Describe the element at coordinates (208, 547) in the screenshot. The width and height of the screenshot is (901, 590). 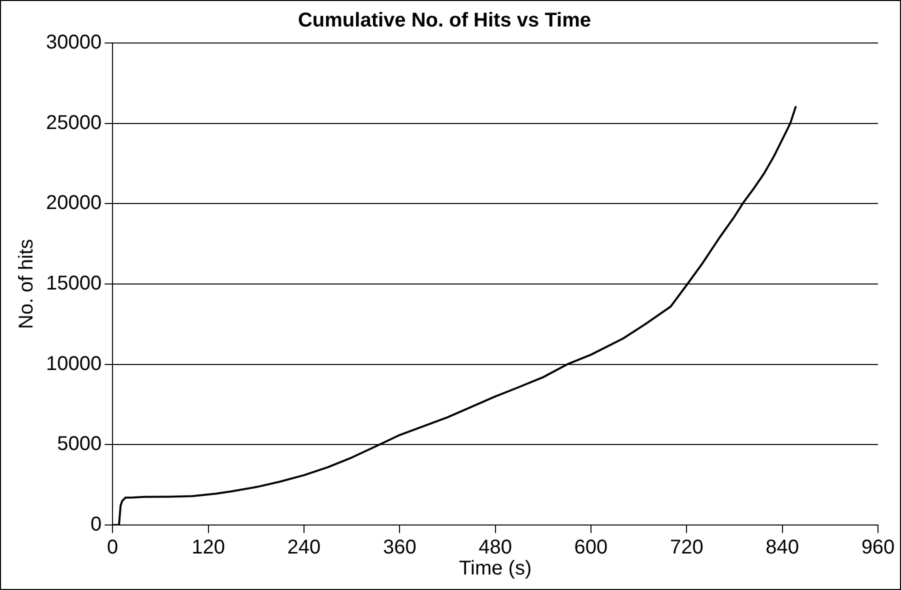
I see `x-tick-label: 120` at that location.